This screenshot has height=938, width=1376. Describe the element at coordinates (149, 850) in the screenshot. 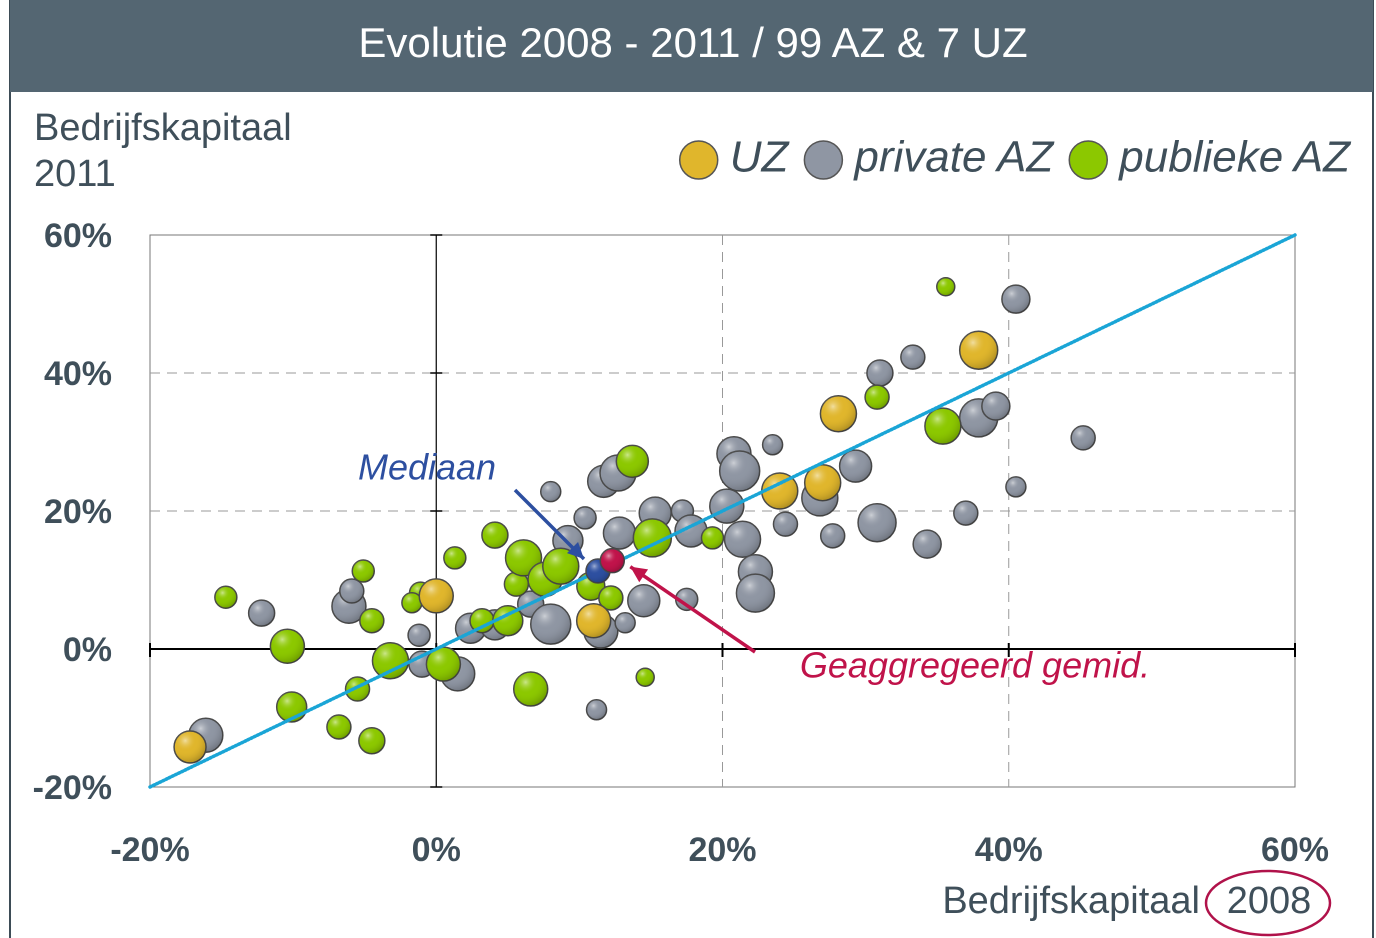

I see `x-tick-label: -20%` at that location.